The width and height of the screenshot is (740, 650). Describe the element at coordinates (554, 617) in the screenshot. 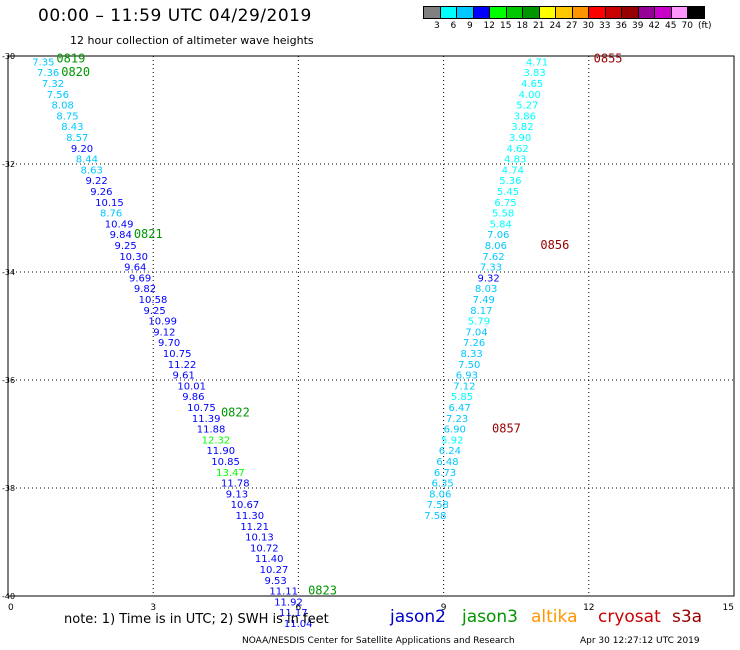

I see `legend-item-altika: altika` at that location.